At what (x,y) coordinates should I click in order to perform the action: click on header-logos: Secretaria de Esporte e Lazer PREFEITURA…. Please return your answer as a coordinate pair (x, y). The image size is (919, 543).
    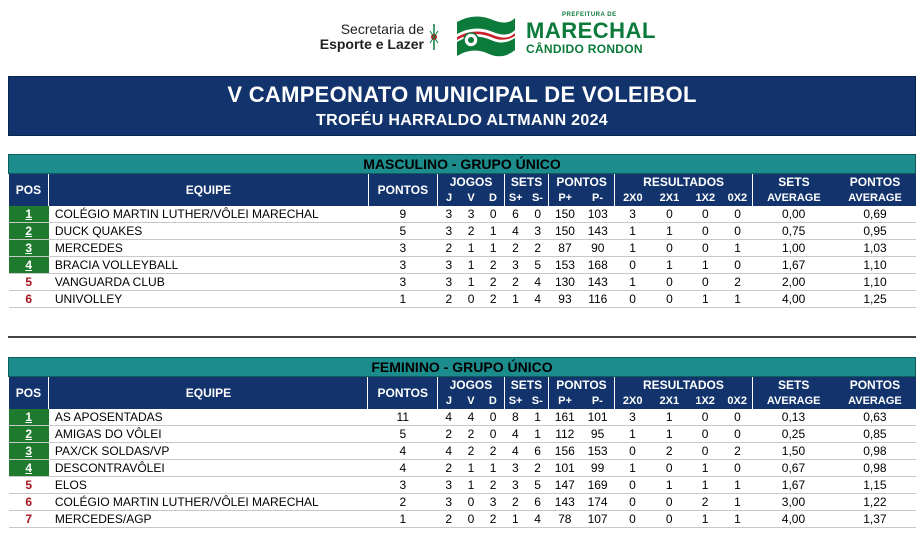
    Looking at the image, I should click on (459, 36).